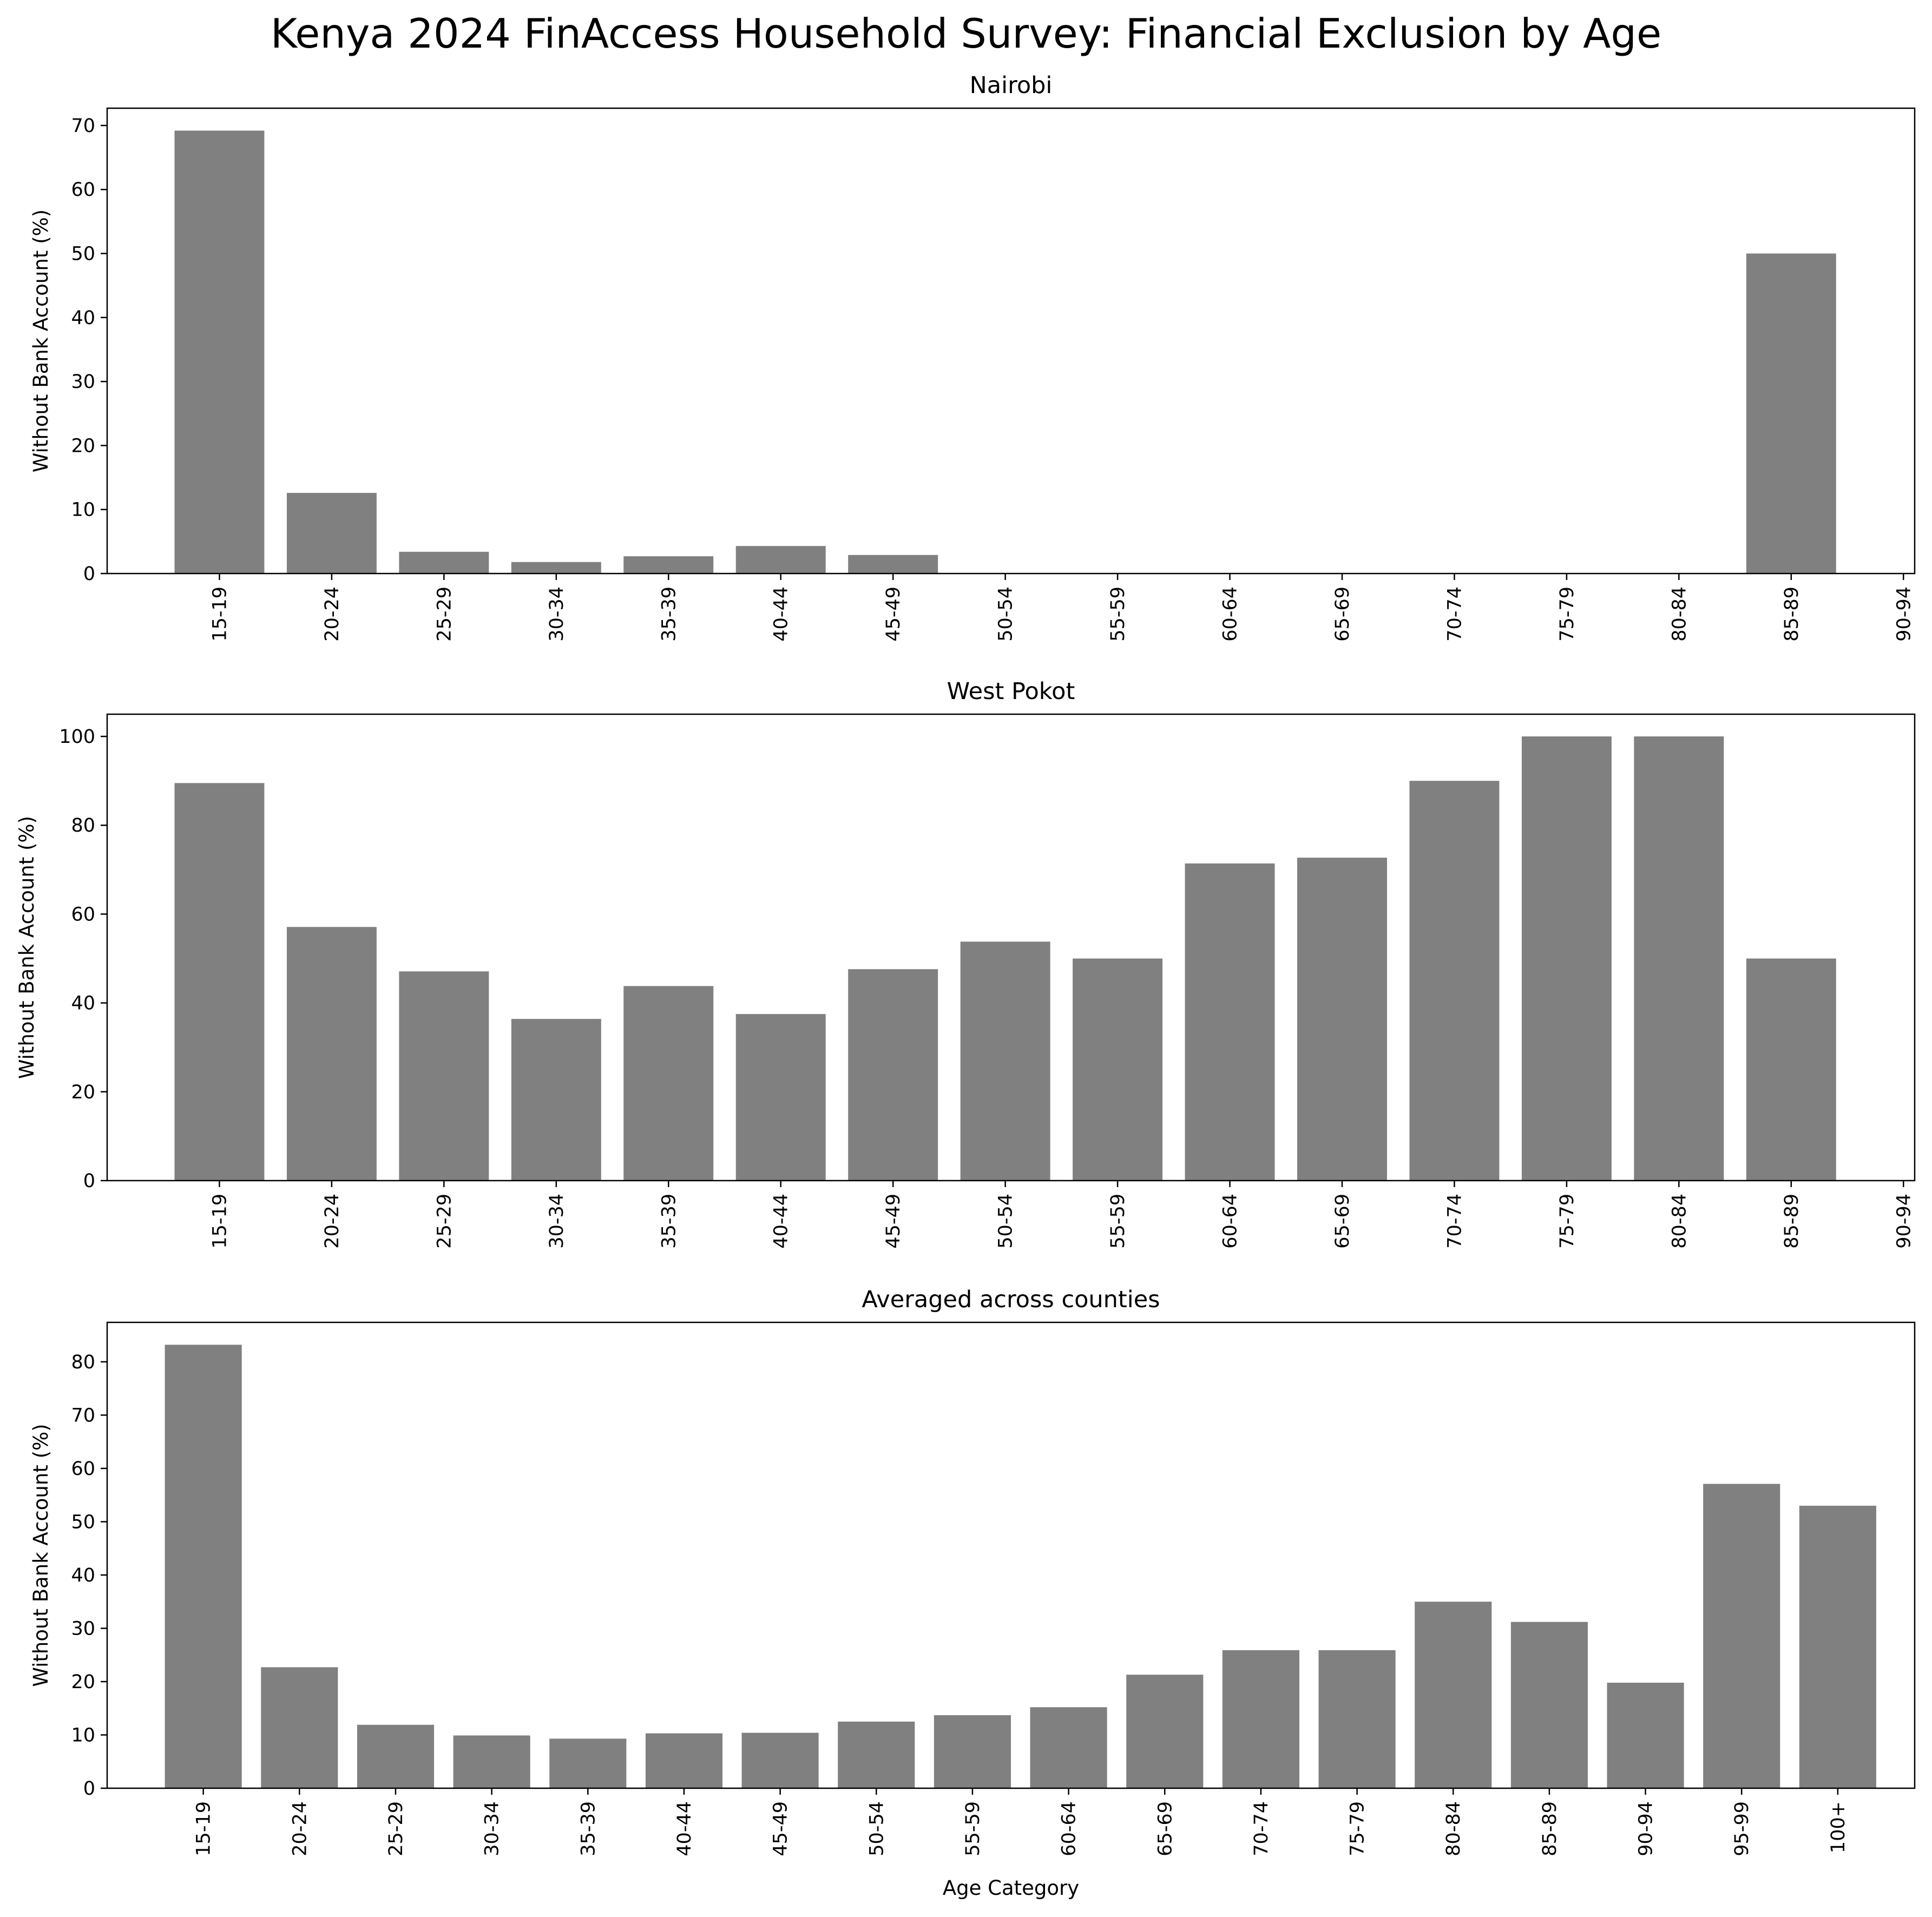  What do you see at coordinates (1011, 691) in the screenshot?
I see `panel-title: West Pokot` at bounding box center [1011, 691].